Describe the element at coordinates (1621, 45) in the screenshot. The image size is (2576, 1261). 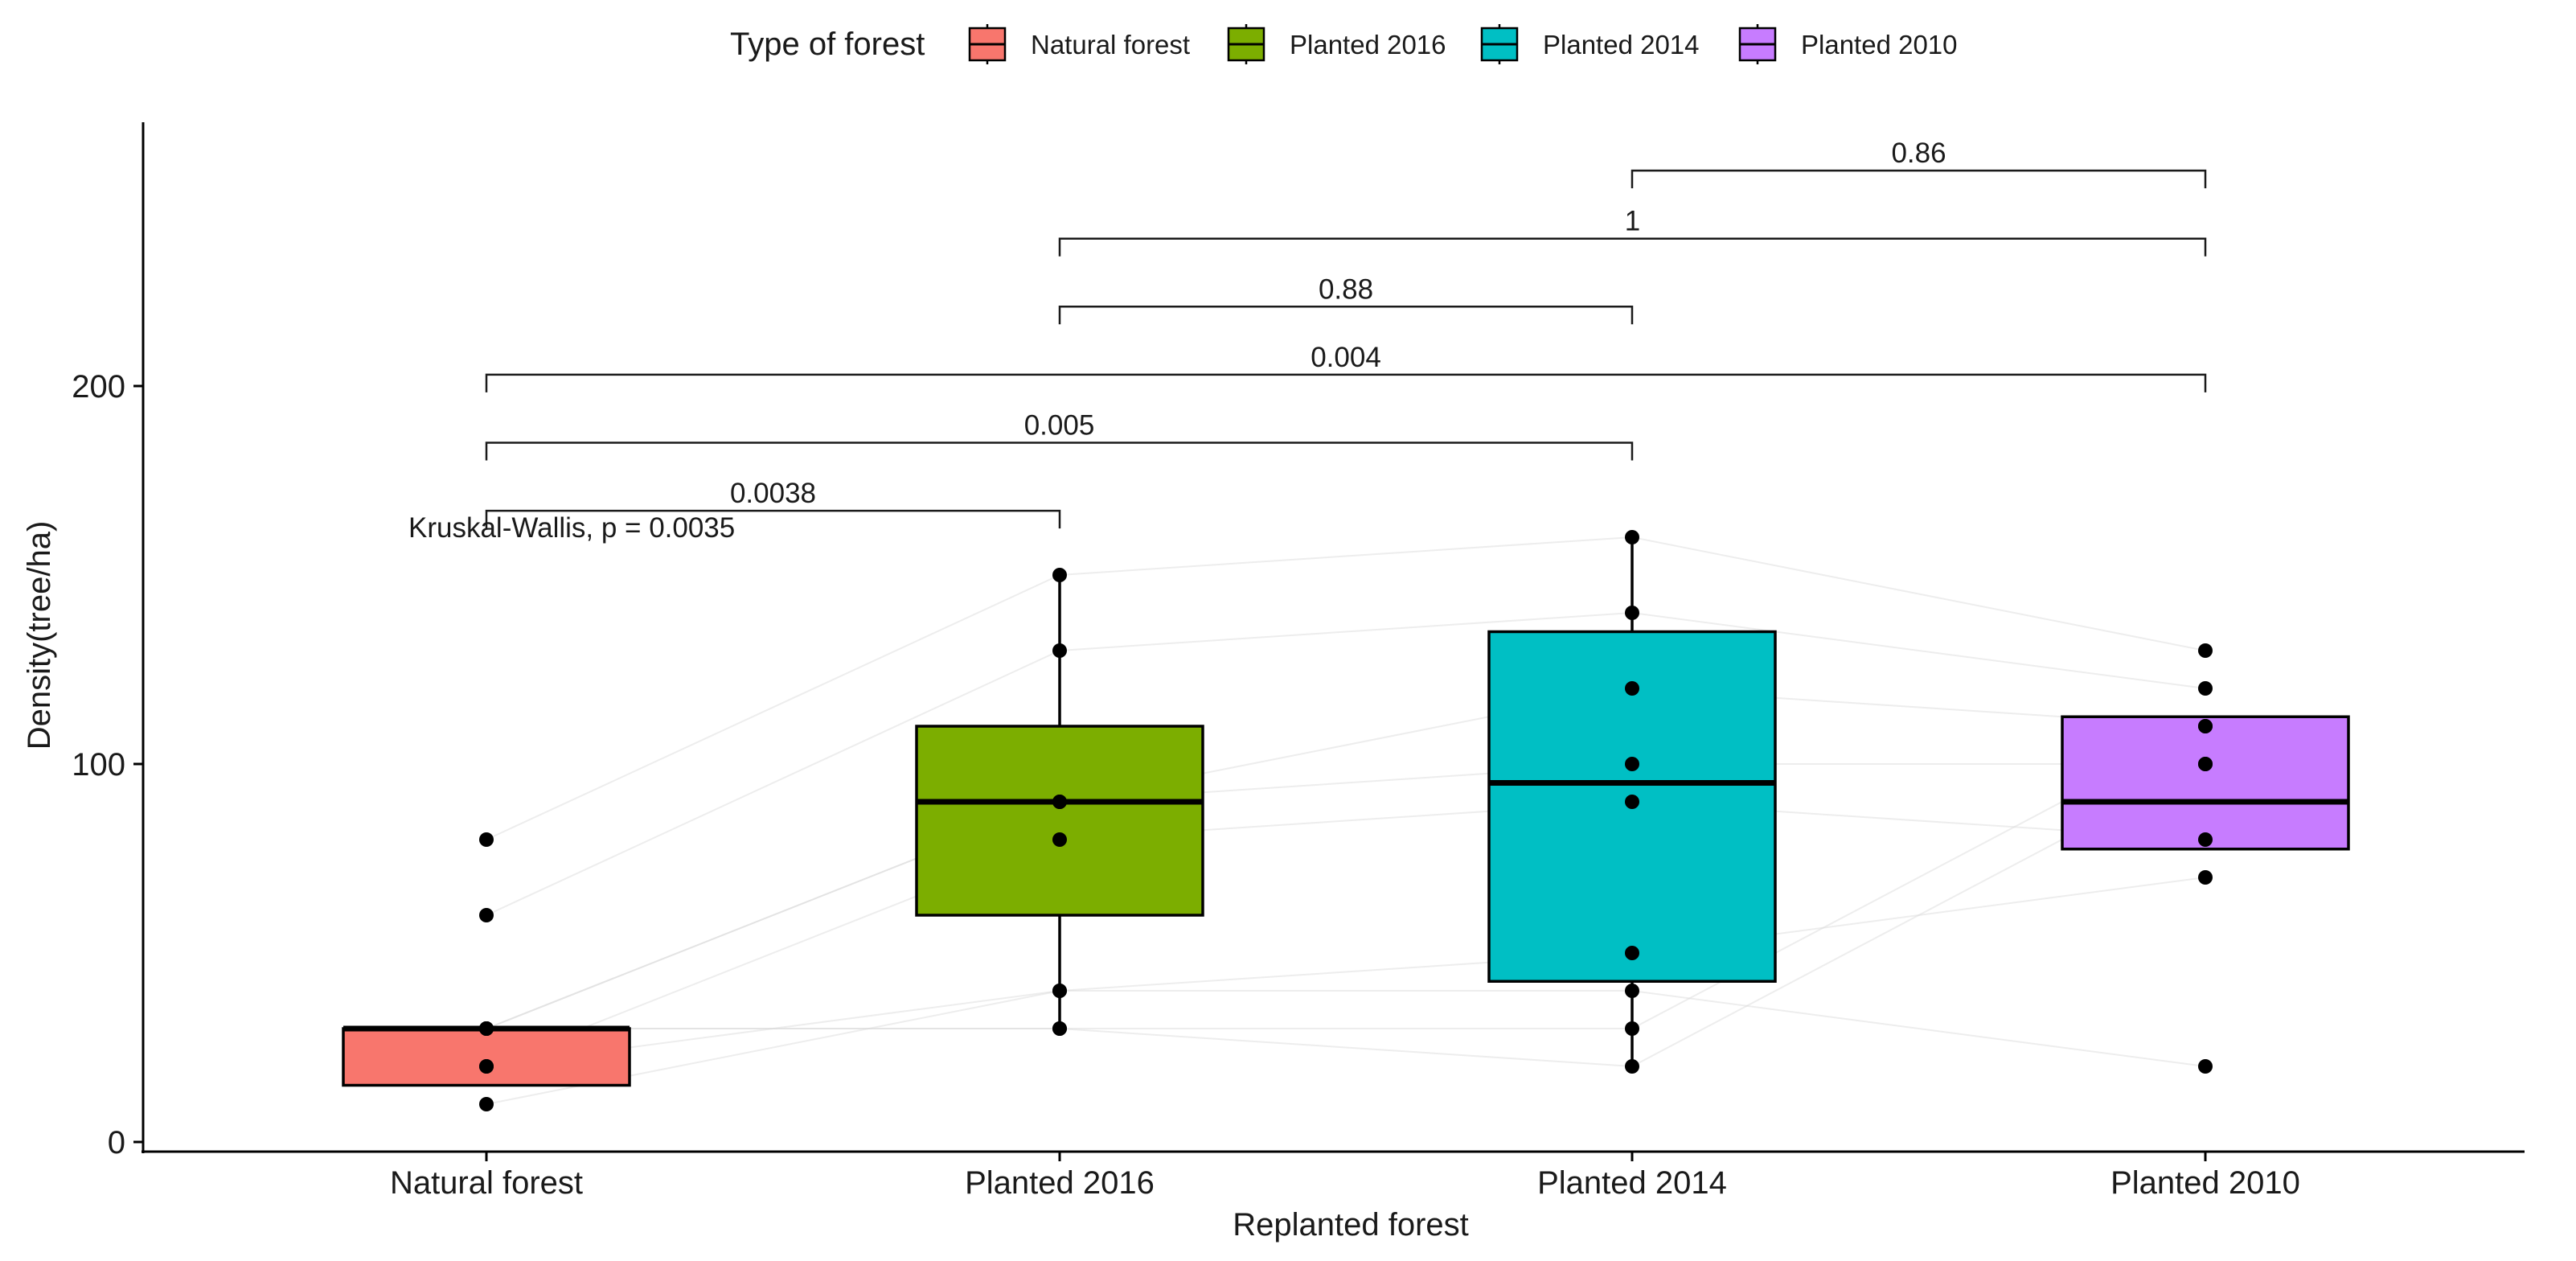
I see `legend-label: Planted 2014` at that location.